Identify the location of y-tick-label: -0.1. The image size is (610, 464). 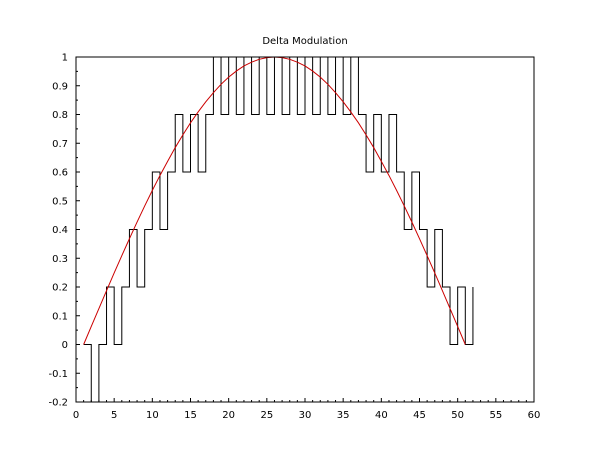
(58, 374).